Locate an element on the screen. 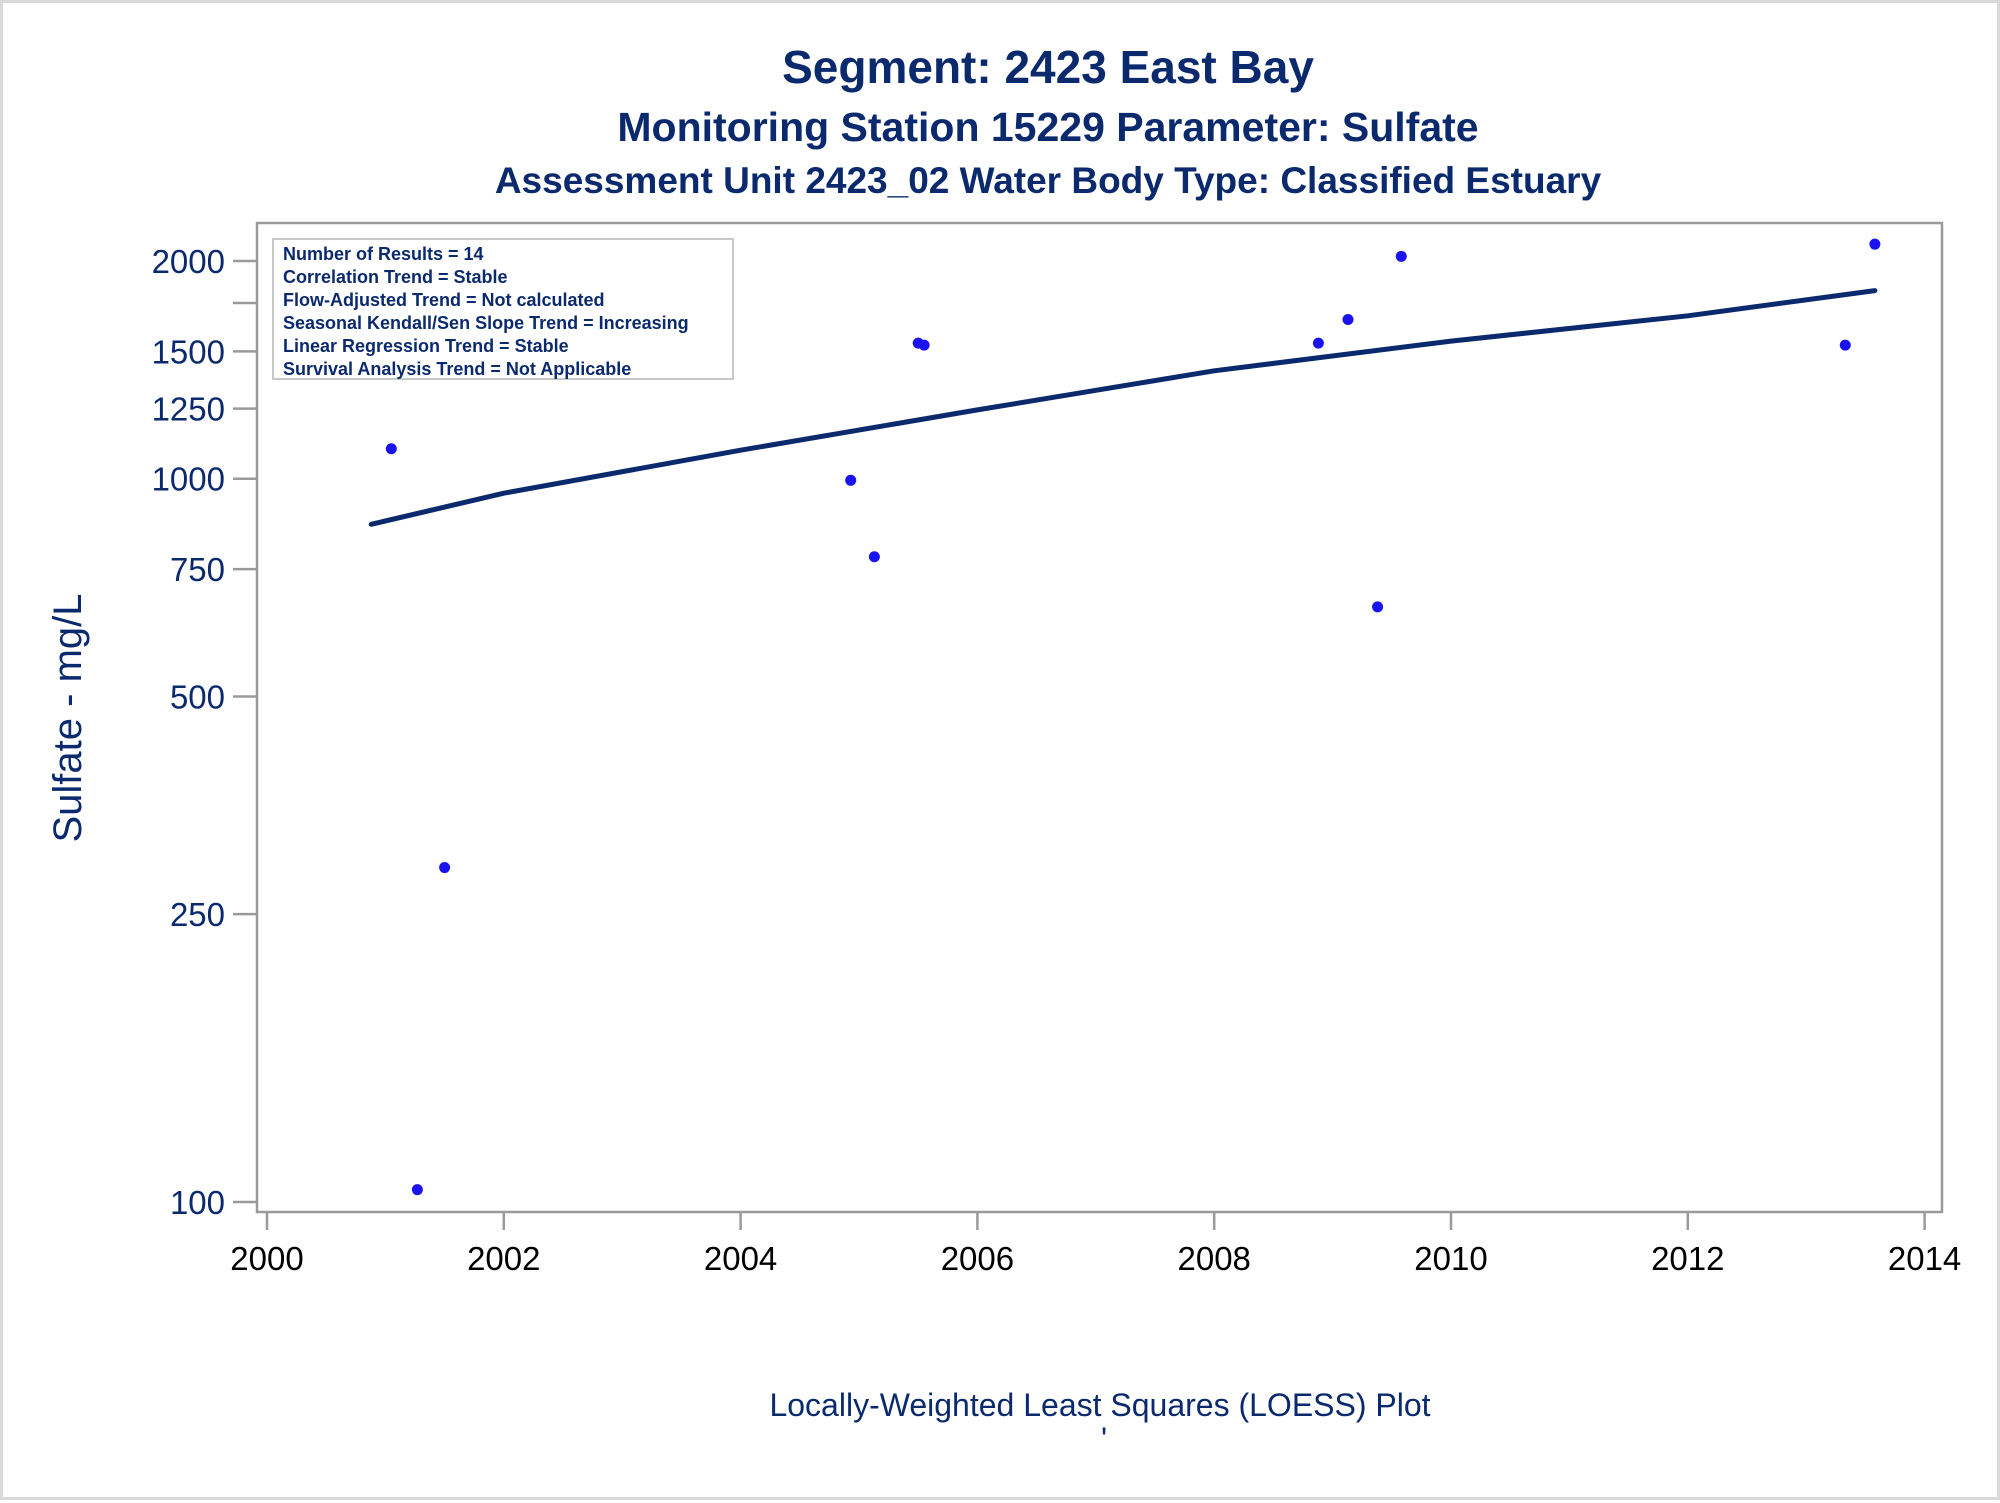 This screenshot has width=2000, height=1503. x-tick-label-2000: 2000 is located at coordinates (266, 1258).